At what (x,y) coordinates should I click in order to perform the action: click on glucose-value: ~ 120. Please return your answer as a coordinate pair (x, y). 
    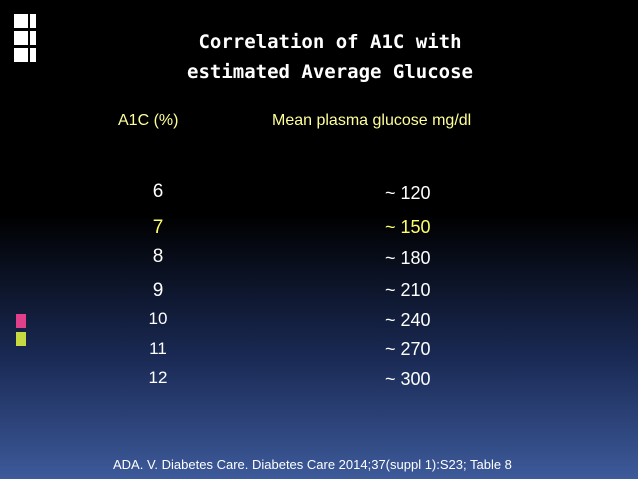
    Looking at the image, I should click on (408, 193).